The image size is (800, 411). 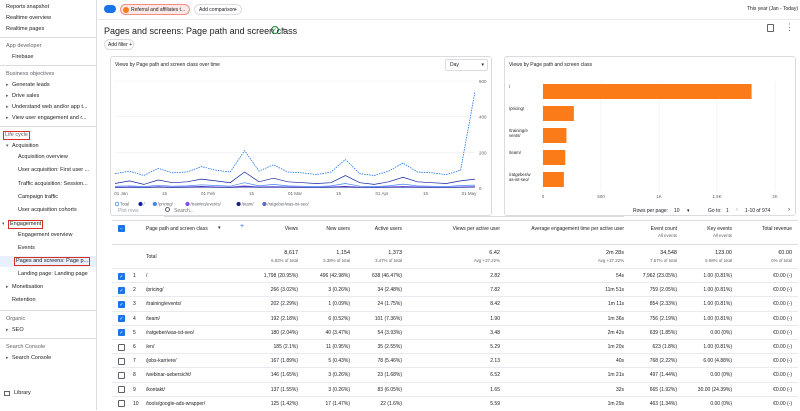 What do you see at coordinates (48, 358) in the screenshot?
I see `nav-search-console: ▸ Search Console` at bounding box center [48, 358].